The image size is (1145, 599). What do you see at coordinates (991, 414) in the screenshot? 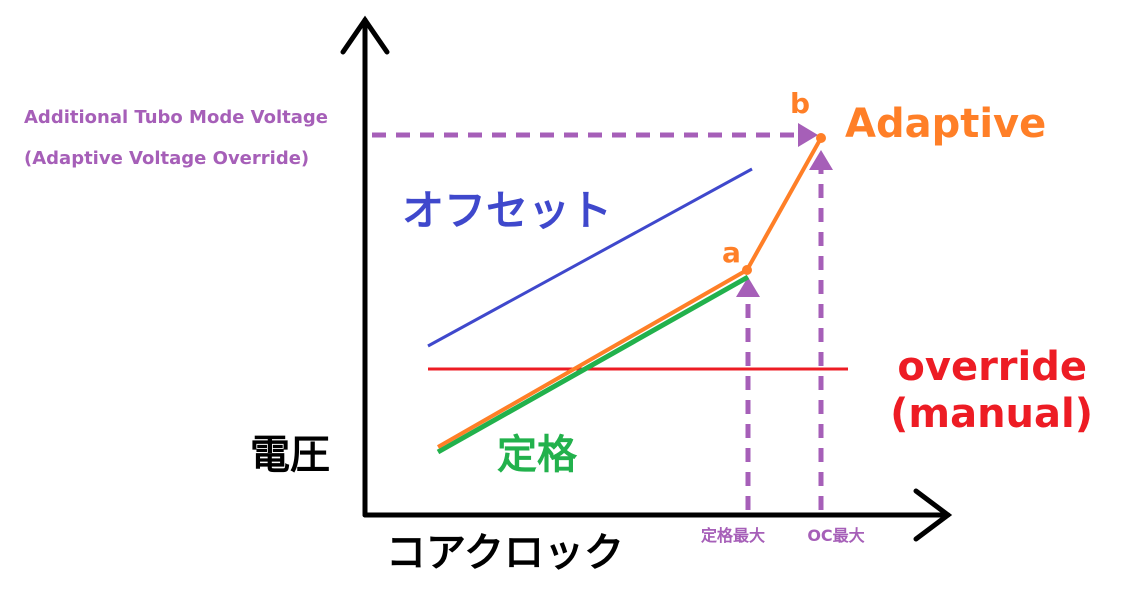
I see `line-label: (manual)` at bounding box center [991, 414].